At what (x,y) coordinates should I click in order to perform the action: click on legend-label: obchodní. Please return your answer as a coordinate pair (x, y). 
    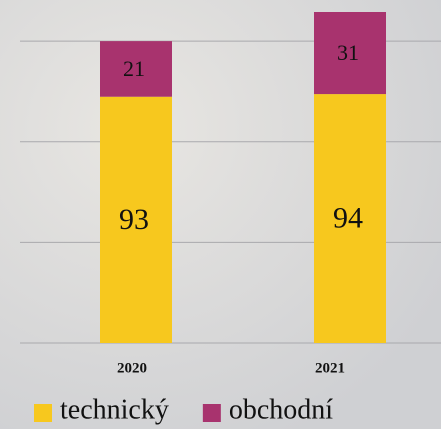
    Looking at the image, I should click on (281, 409).